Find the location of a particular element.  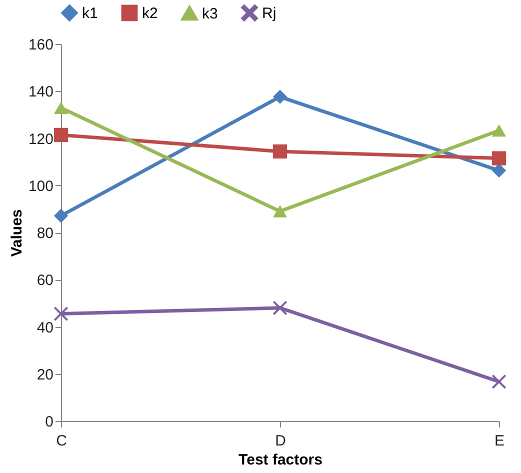

y-tick-label: 160 is located at coordinates (41, 45).